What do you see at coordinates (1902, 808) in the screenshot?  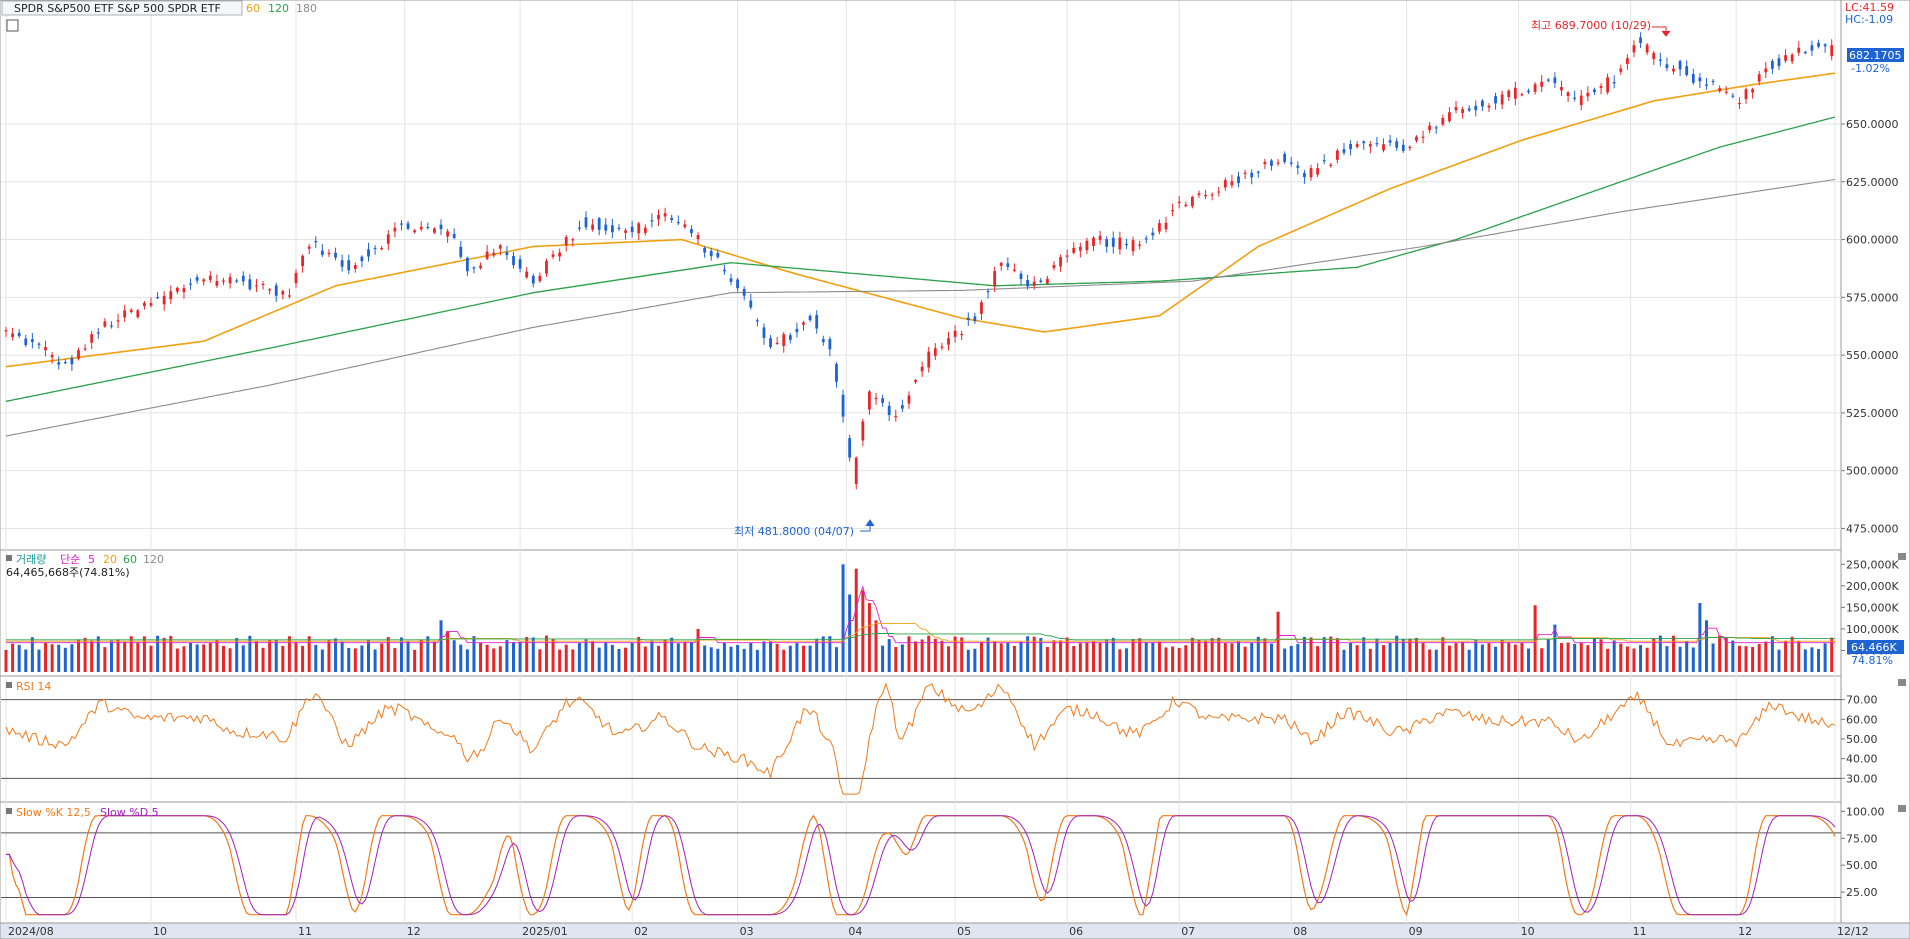 I see `stoch-pane-toggle` at bounding box center [1902, 808].